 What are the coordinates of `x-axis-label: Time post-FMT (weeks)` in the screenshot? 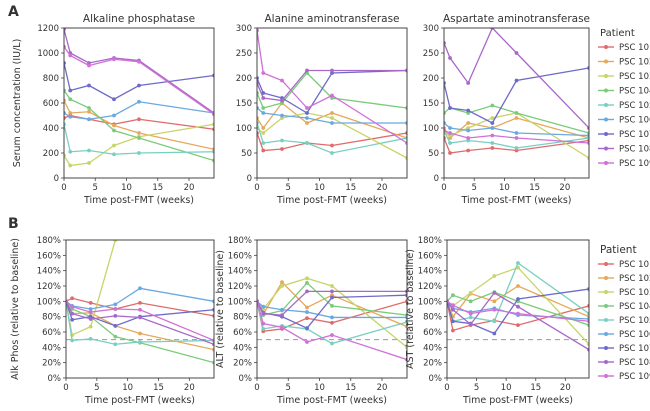 It's located at (331, 400).